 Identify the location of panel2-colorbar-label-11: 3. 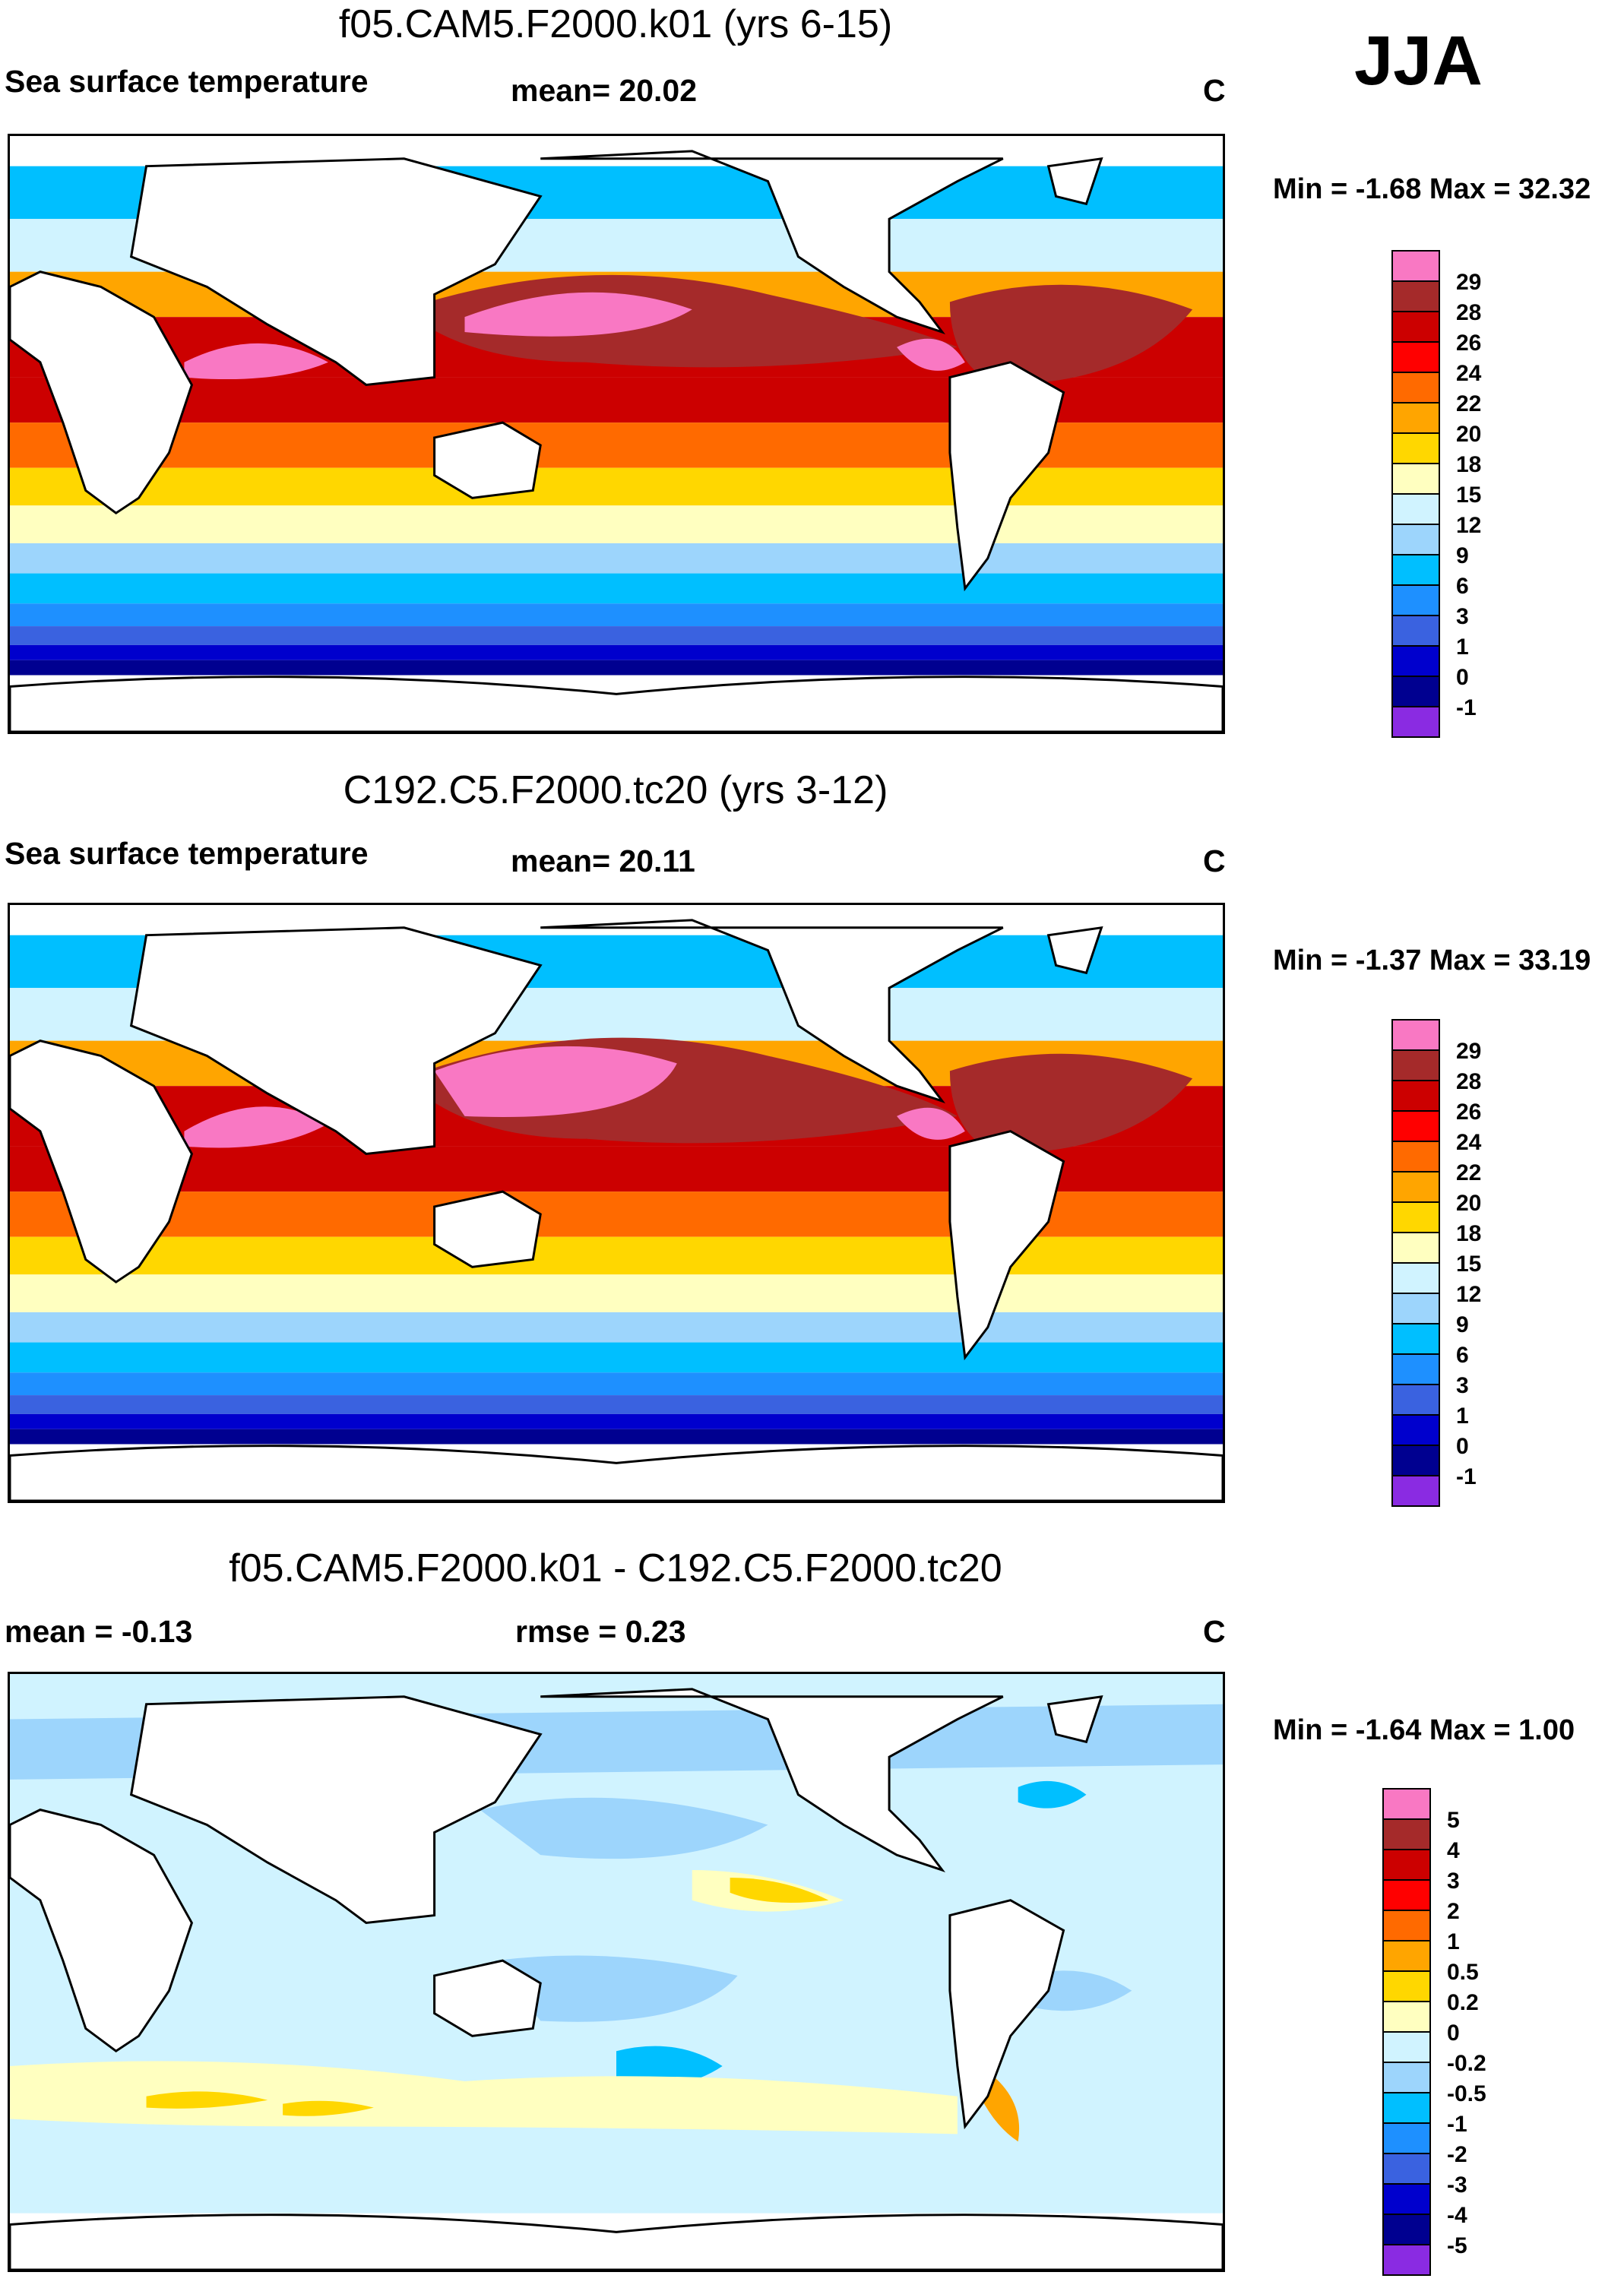
(1463, 1385).